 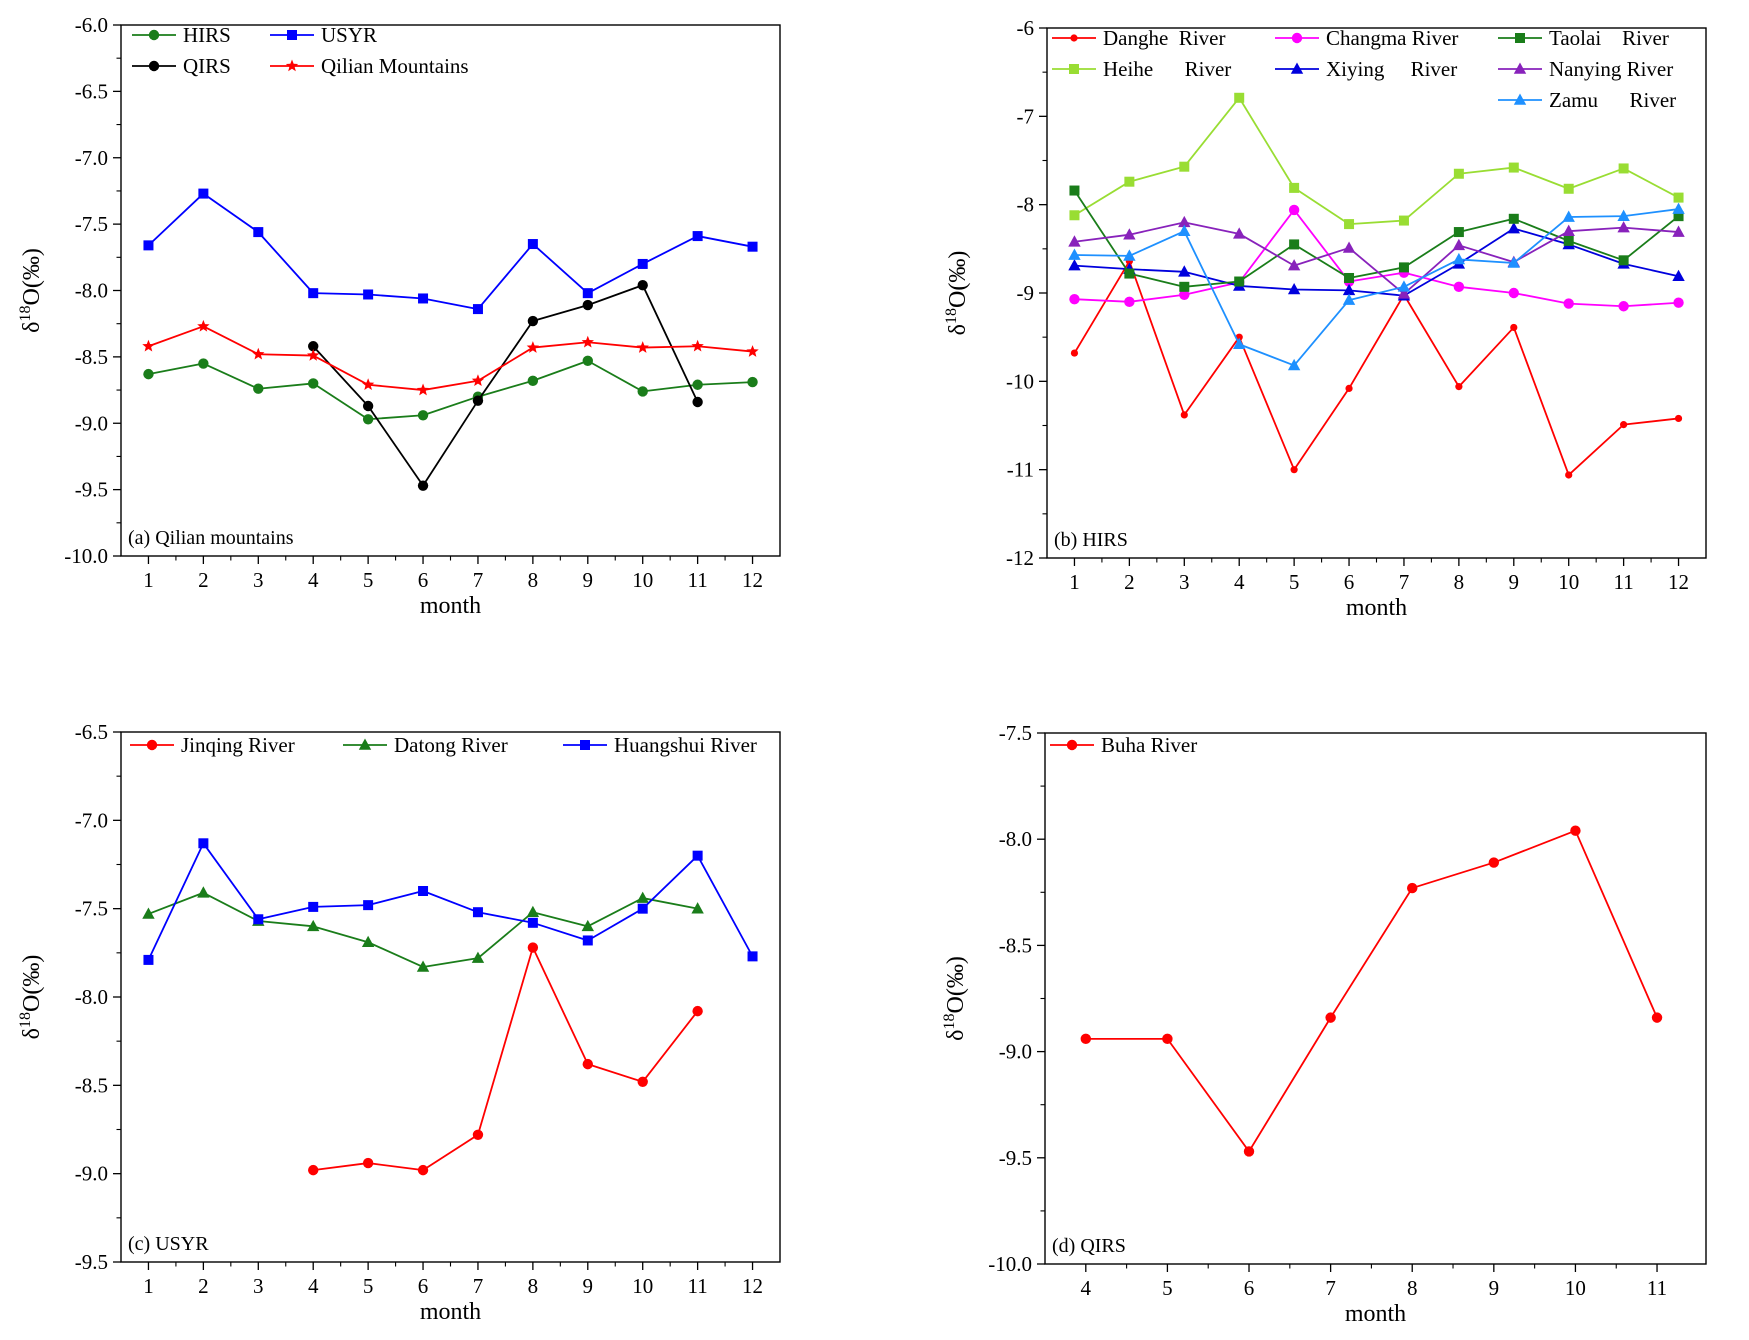 What do you see at coordinates (533, 580) in the screenshot?
I see `x-tick-label: 8` at bounding box center [533, 580].